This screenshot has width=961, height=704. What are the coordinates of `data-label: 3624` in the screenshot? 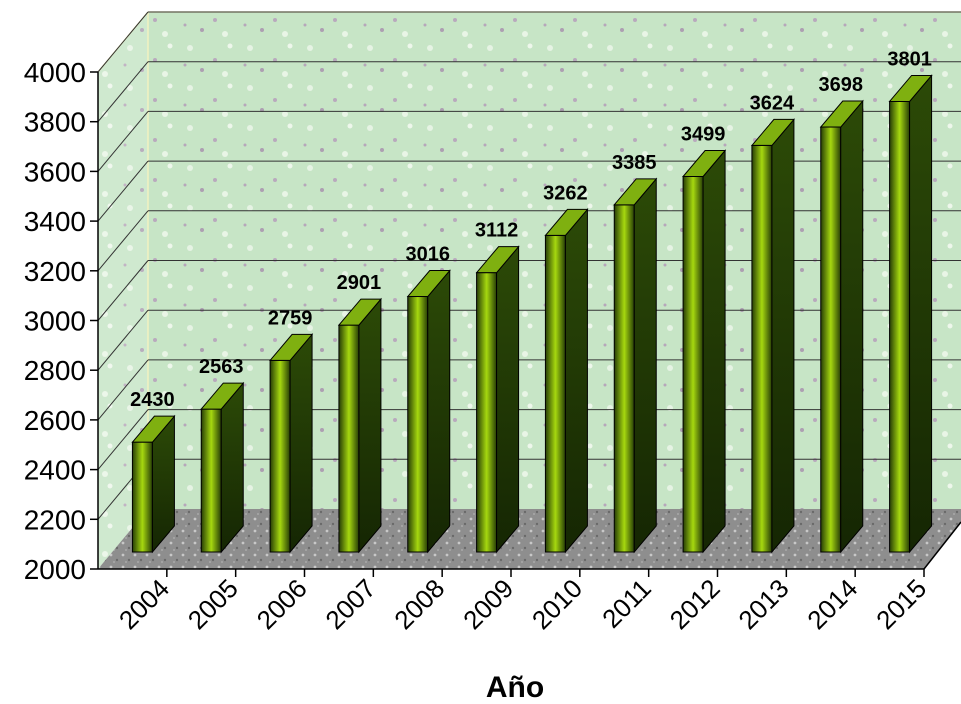 It's located at (772, 103).